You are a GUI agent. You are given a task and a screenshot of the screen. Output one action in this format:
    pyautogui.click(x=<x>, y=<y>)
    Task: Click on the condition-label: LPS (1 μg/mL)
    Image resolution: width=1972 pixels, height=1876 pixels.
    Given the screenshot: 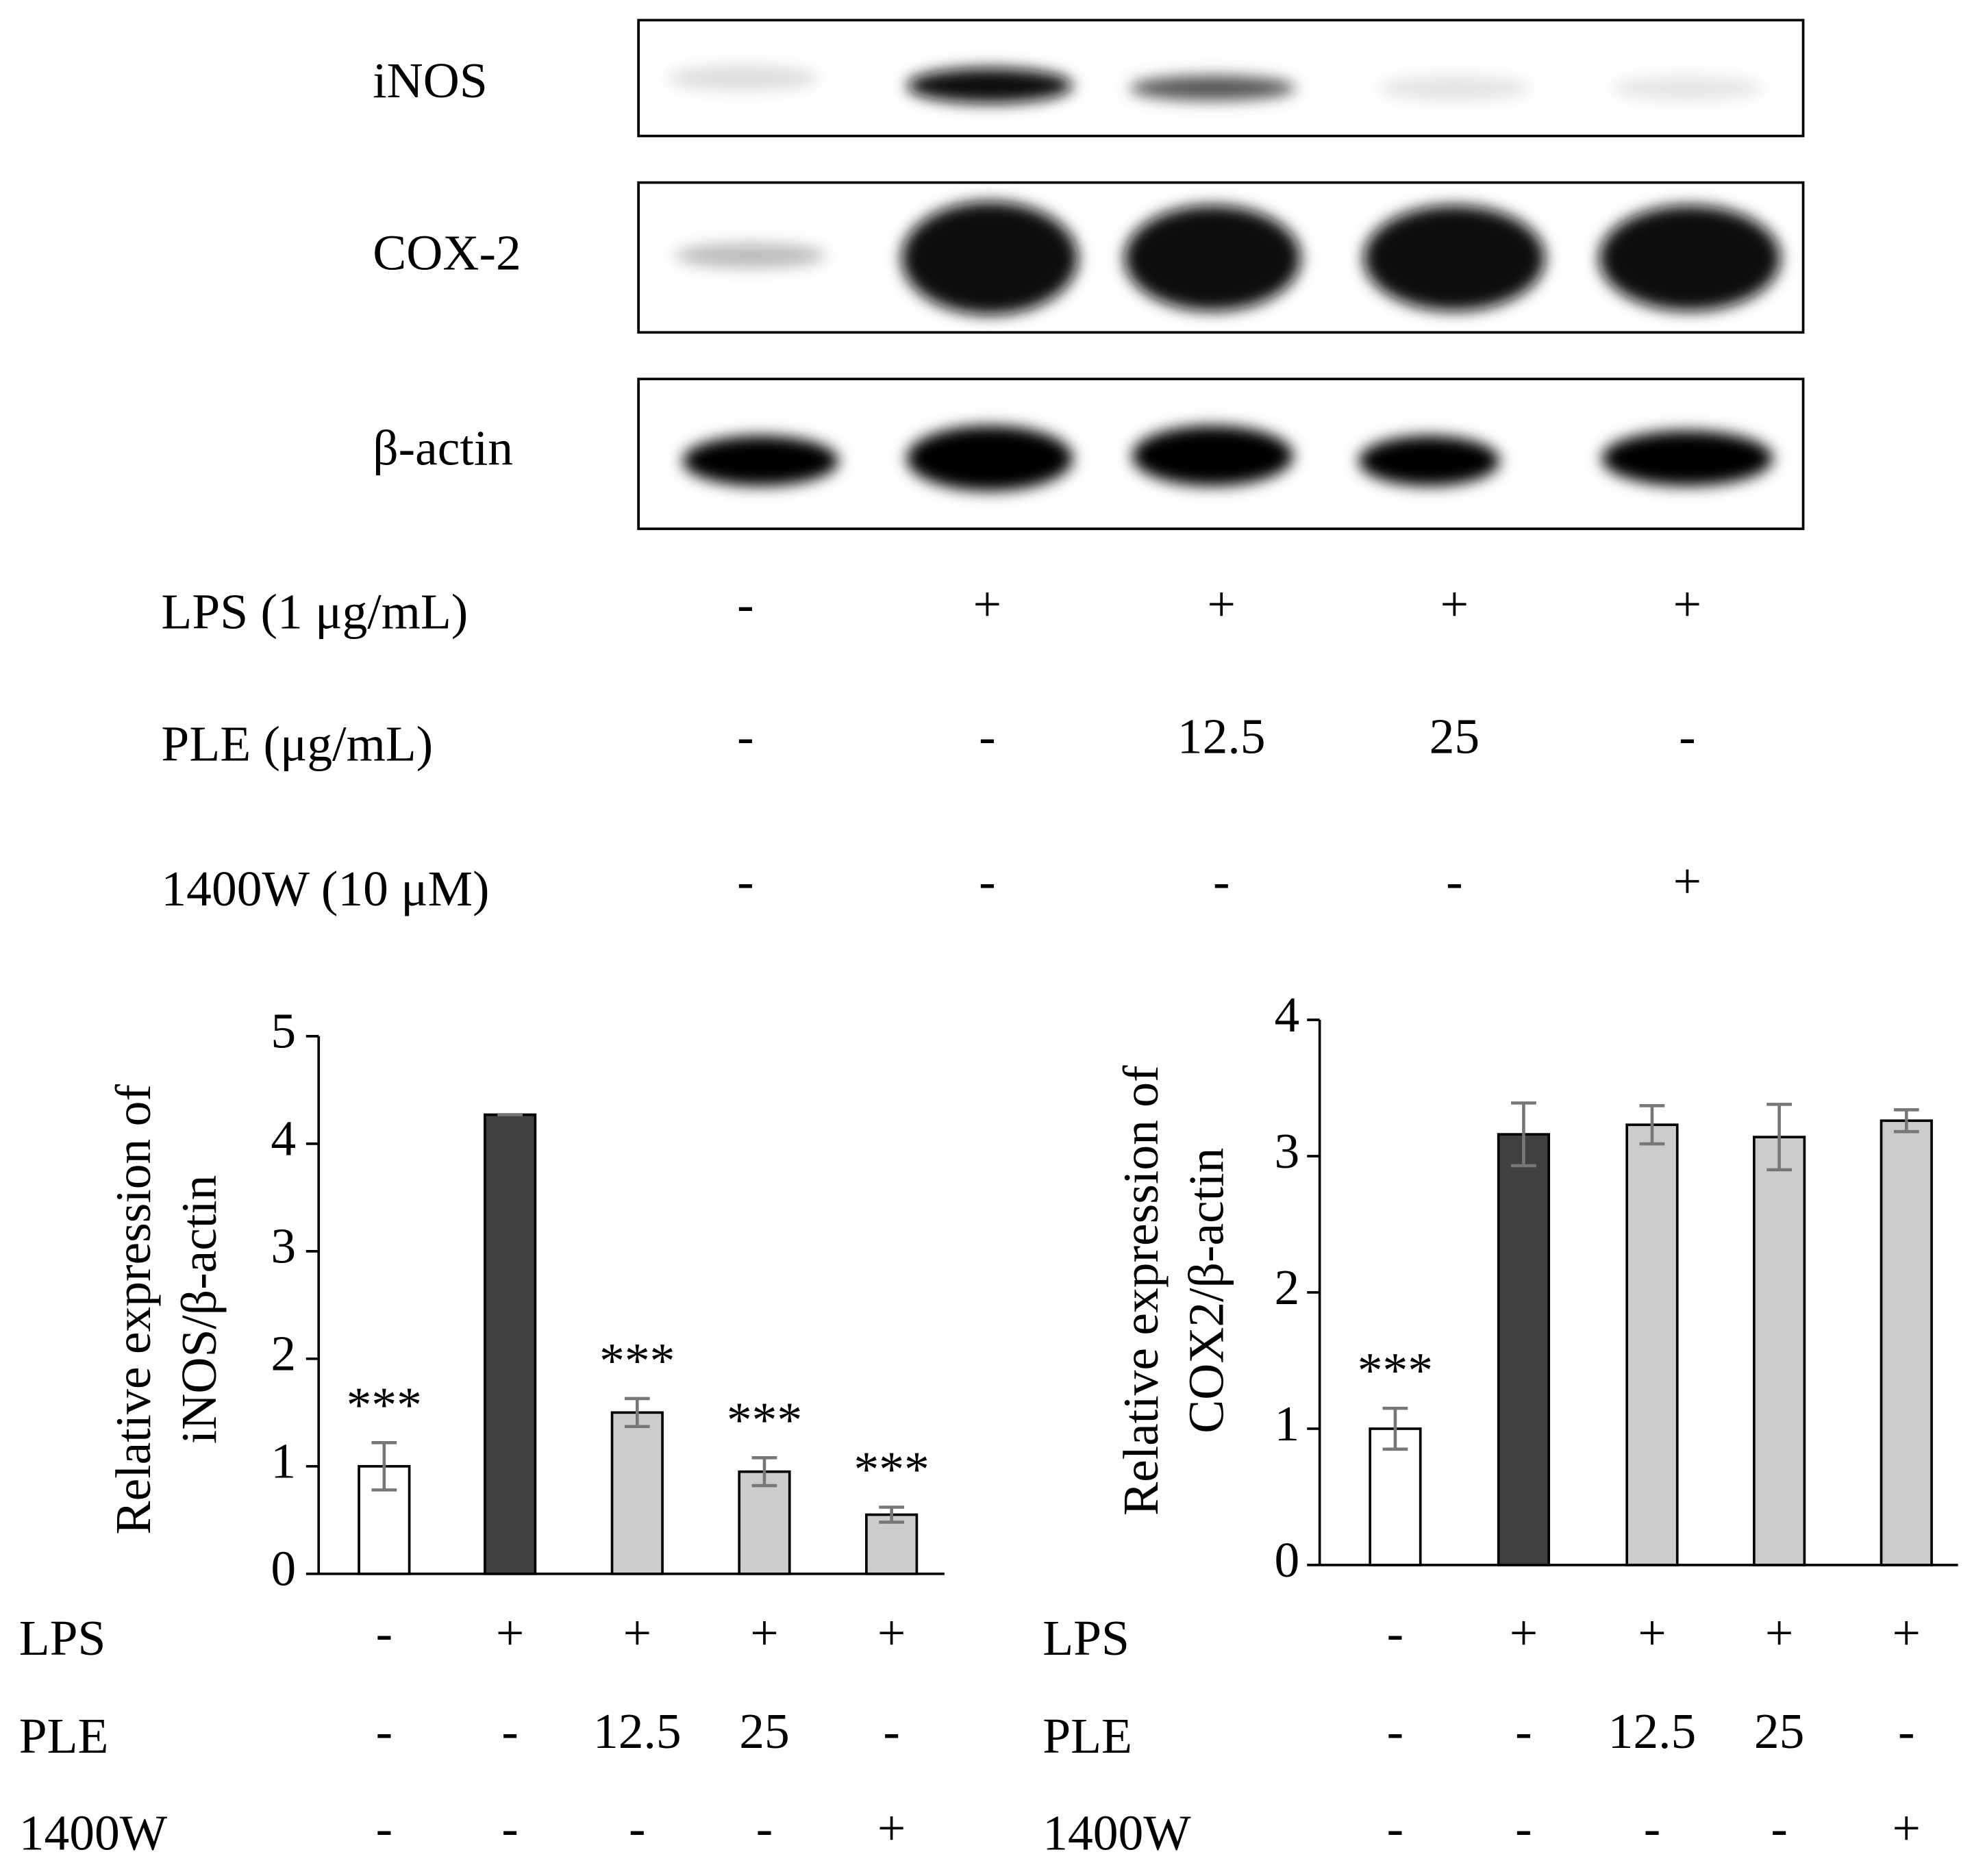 What is the action you would take?
    pyautogui.click(x=314, y=612)
    